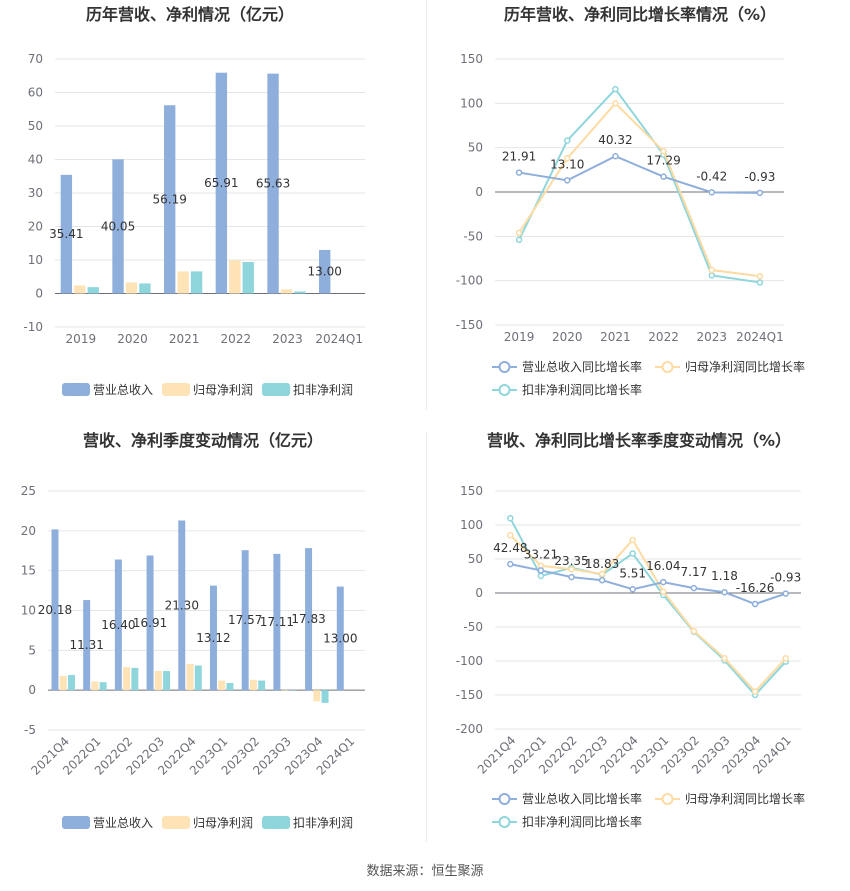  I want to click on data-label: 65.63, so click(273, 184).